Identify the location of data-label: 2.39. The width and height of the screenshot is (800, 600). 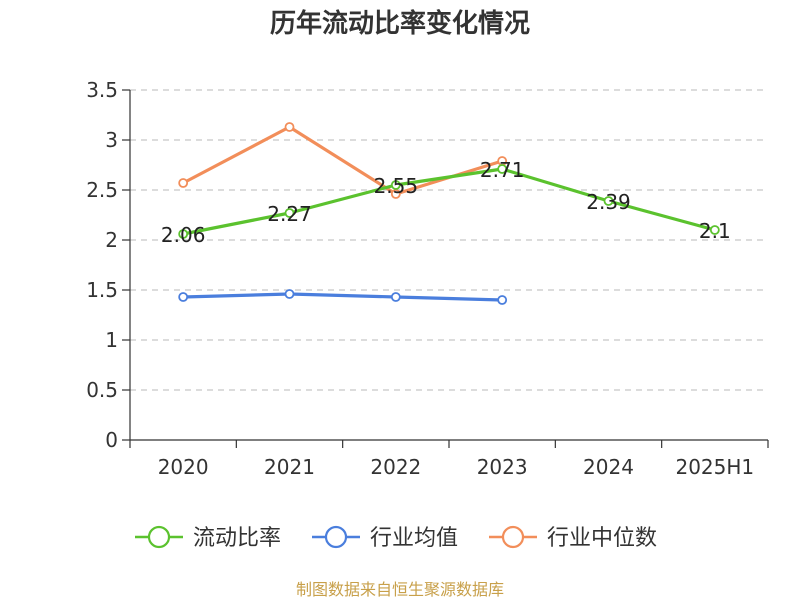
(608, 202).